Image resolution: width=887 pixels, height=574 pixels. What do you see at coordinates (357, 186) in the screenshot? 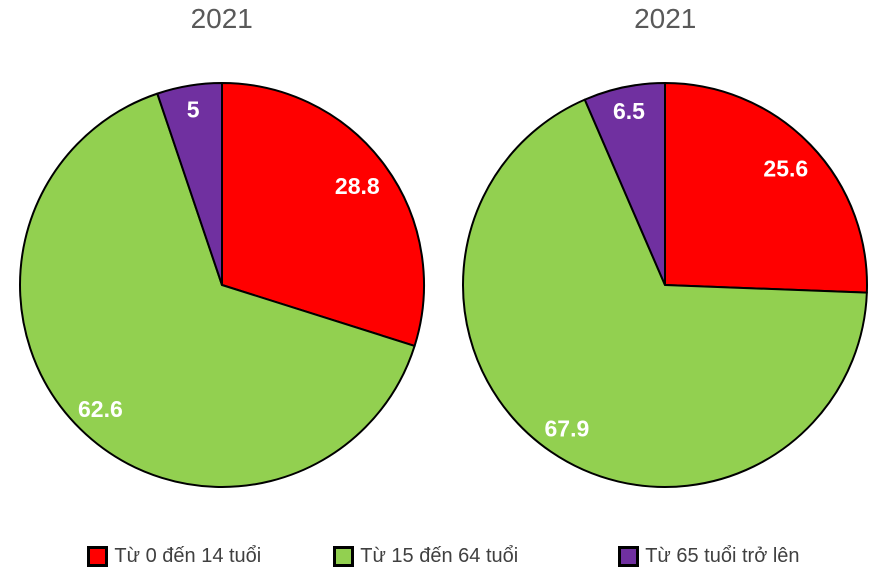
I see `data-label-0: 28.8` at bounding box center [357, 186].